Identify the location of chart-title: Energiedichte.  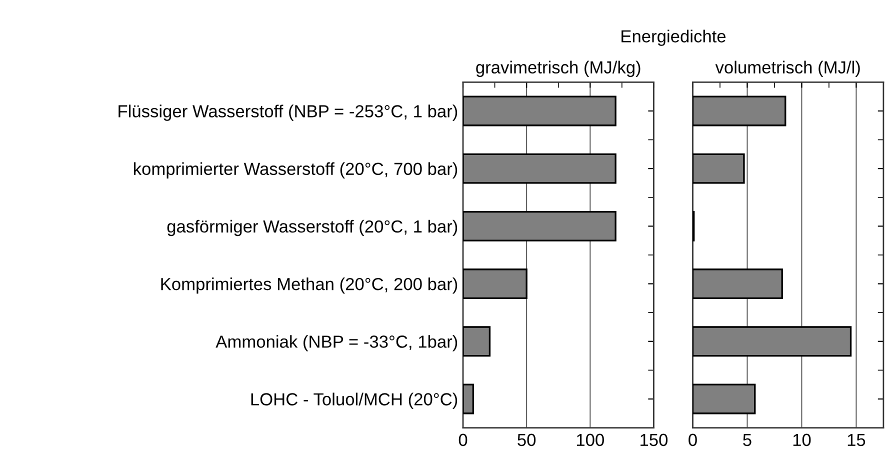
(674, 38).